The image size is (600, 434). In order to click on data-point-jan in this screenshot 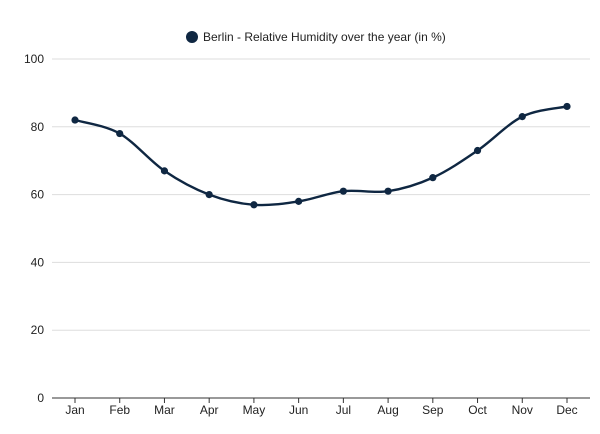, I will do `click(75, 120)`.